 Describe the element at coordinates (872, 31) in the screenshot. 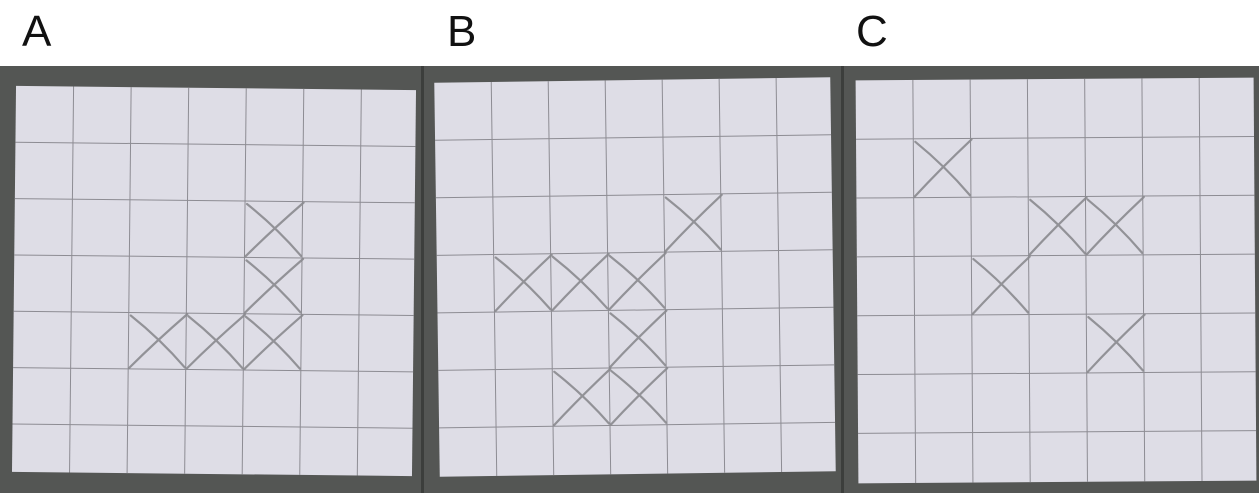

I see `panel-label-c: C` at that location.